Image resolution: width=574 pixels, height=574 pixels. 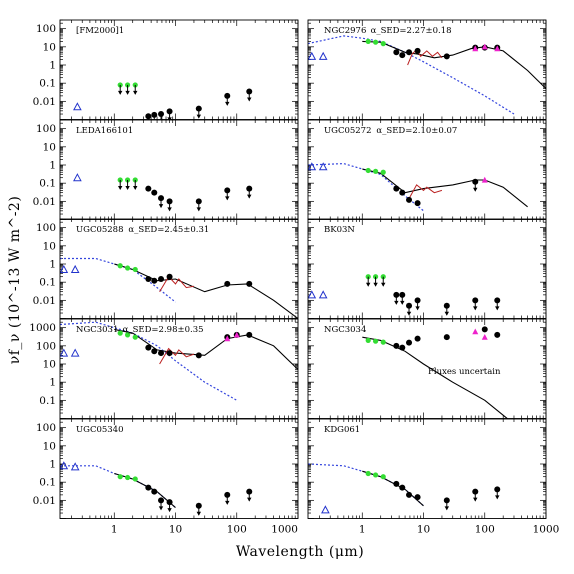 I want to click on panel-label: NGC2976, so click(x=345, y=31).